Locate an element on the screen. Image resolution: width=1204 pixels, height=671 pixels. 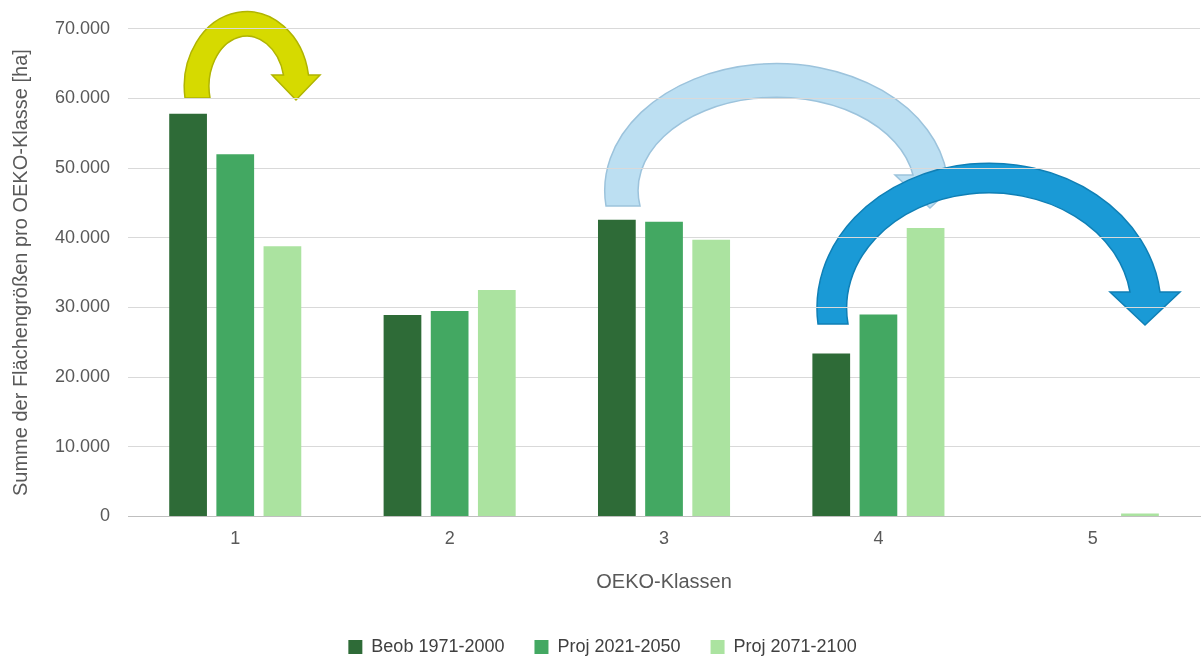
legend-label: Proj 2071-2100 is located at coordinates (795, 645).